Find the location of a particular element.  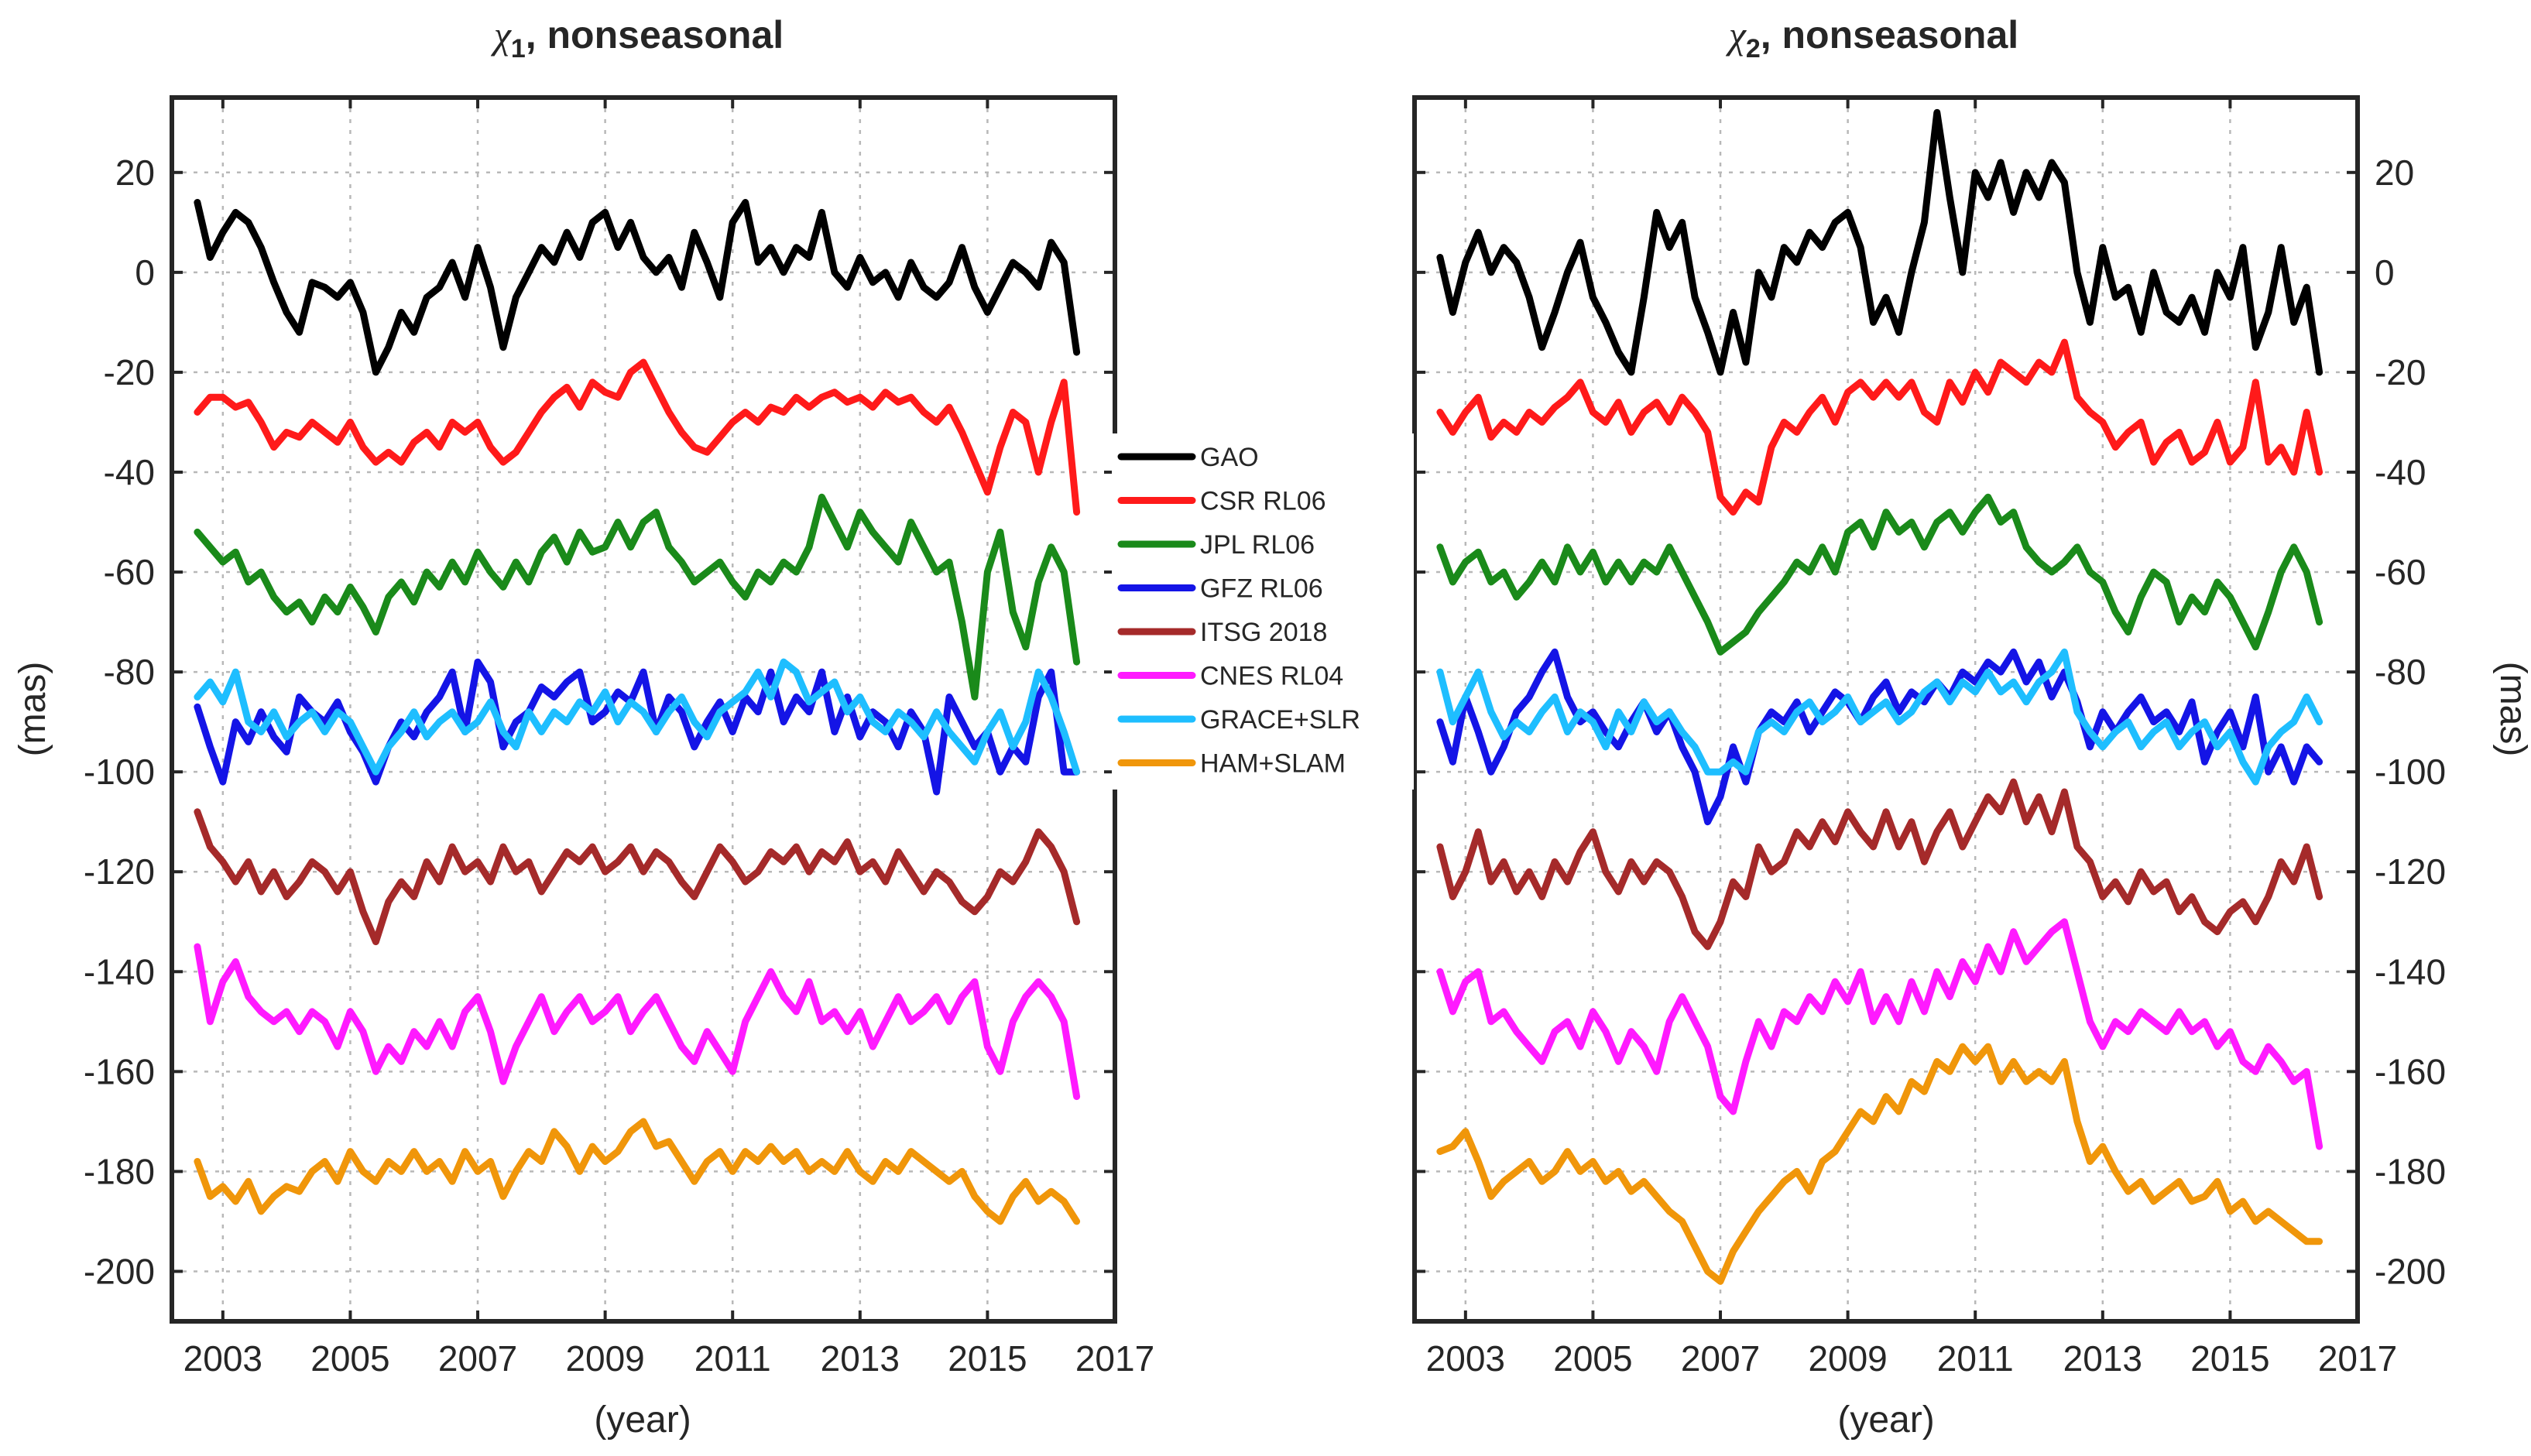

chi2-series-jpl-rl06 is located at coordinates (1880, 574).